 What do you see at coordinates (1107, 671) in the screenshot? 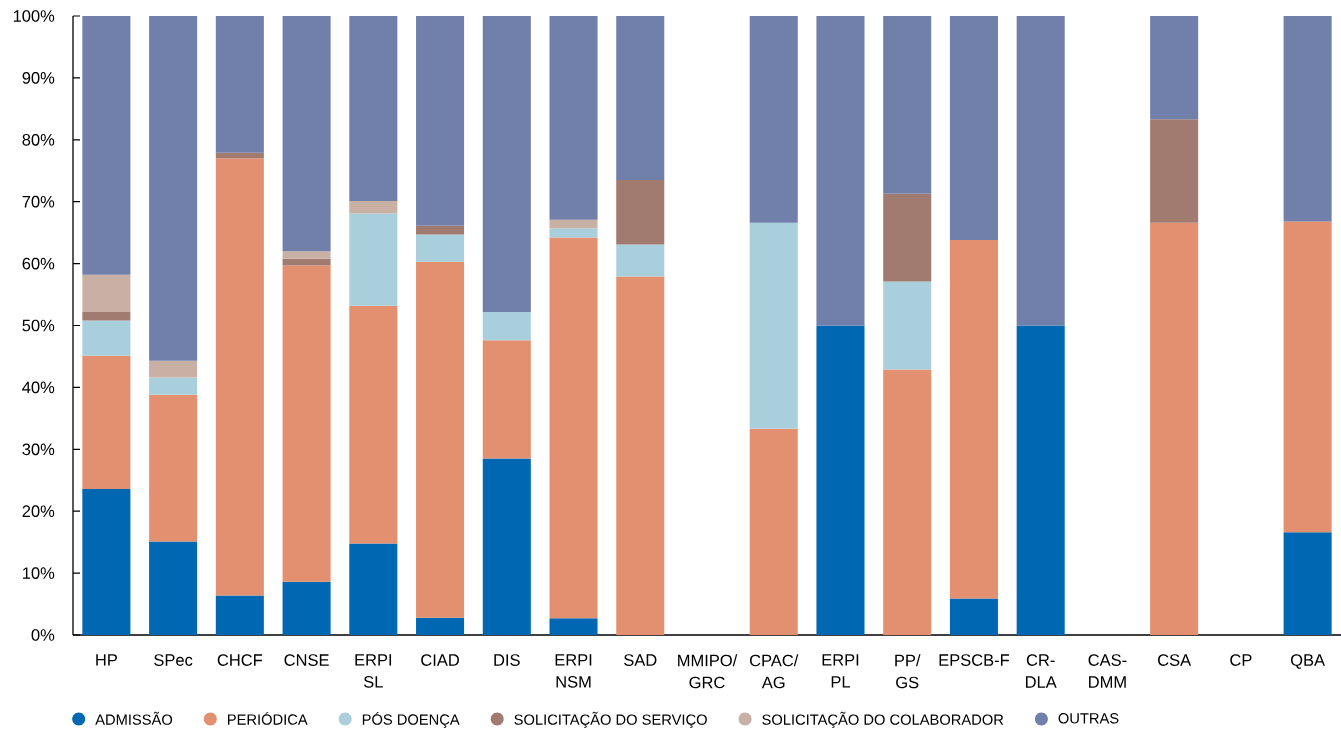
I see `x-tick-label: CAS- DMM` at bounding box center [1107, 671].